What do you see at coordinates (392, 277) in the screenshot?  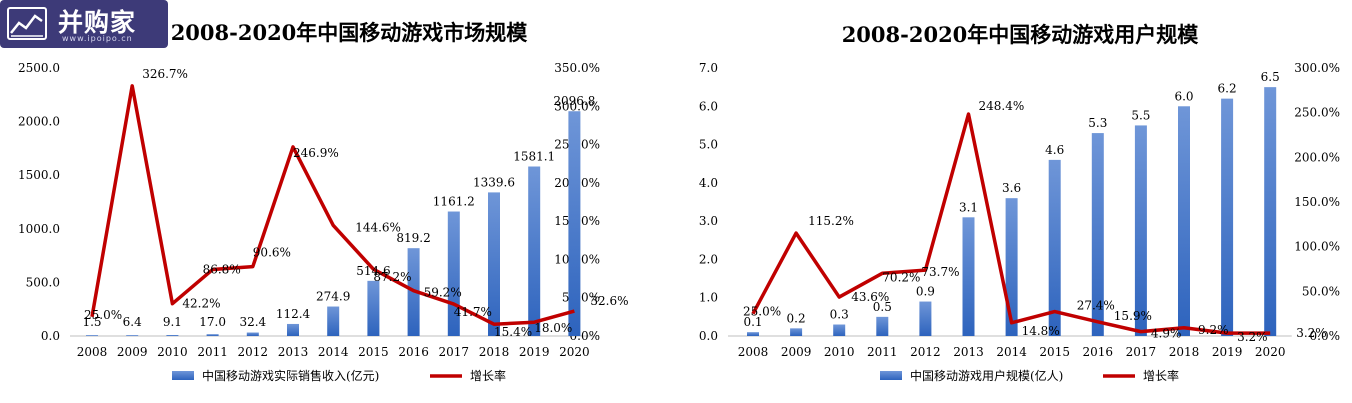 I see `growth-rate-label: 87.2%` at bounding box center [392, 277].